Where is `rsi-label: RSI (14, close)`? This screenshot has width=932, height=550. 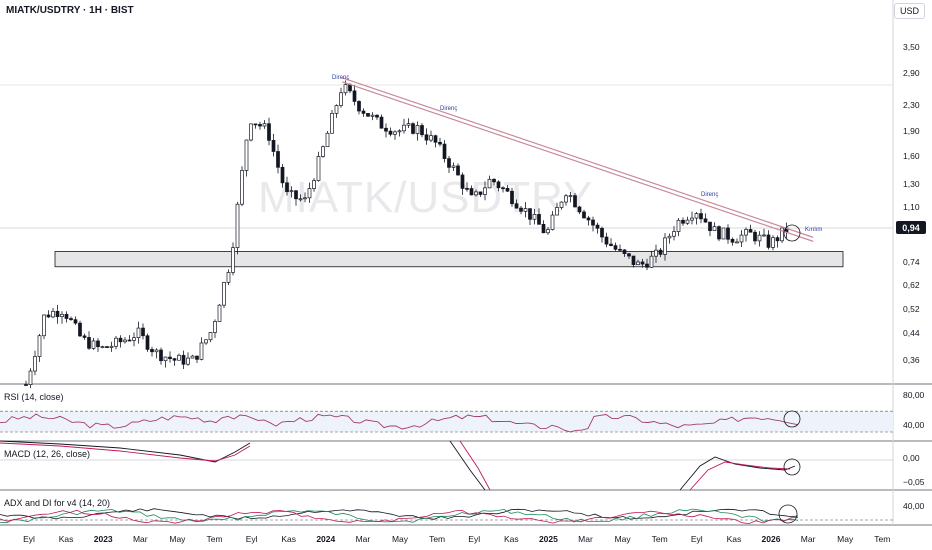
rsi-label: RSI (14, close) is located at coordinates (34, 397).